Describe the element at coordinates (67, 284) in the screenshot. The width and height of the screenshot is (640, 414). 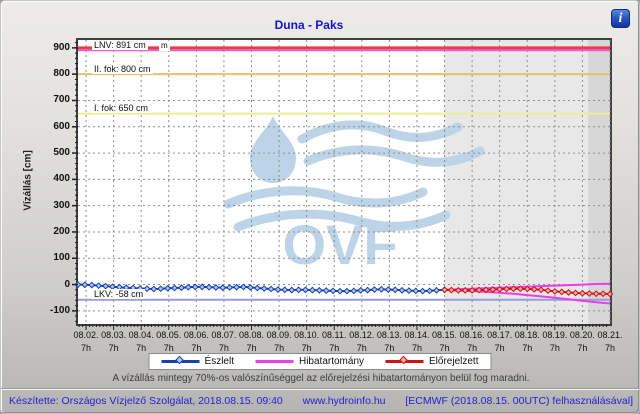
I see `y-tick-label: 0` at that location.